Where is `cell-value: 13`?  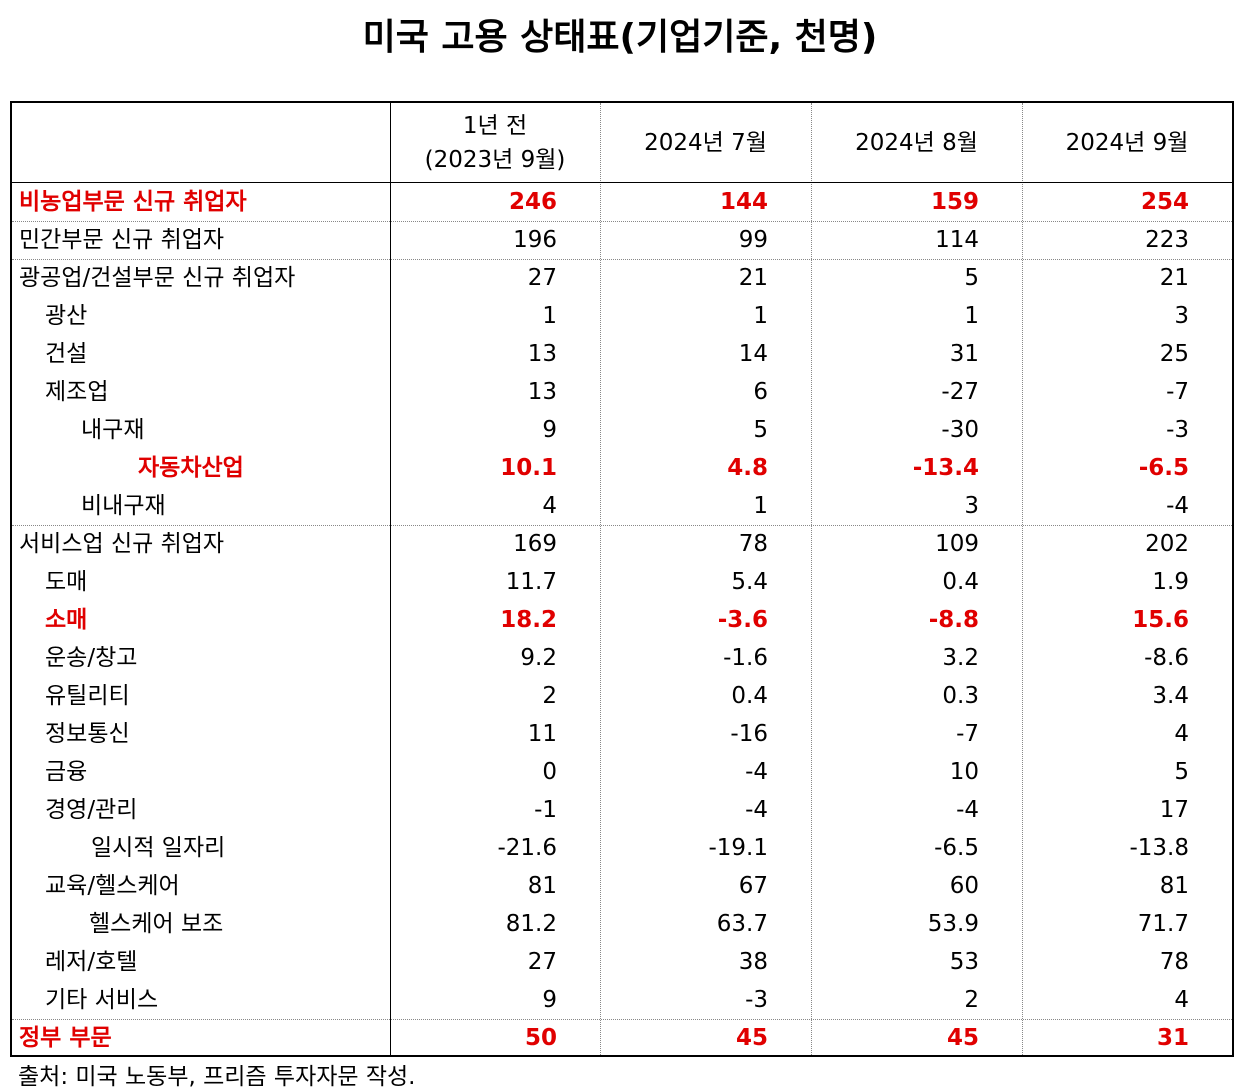 cell-value: 13 is located at coordinates (542, 392).